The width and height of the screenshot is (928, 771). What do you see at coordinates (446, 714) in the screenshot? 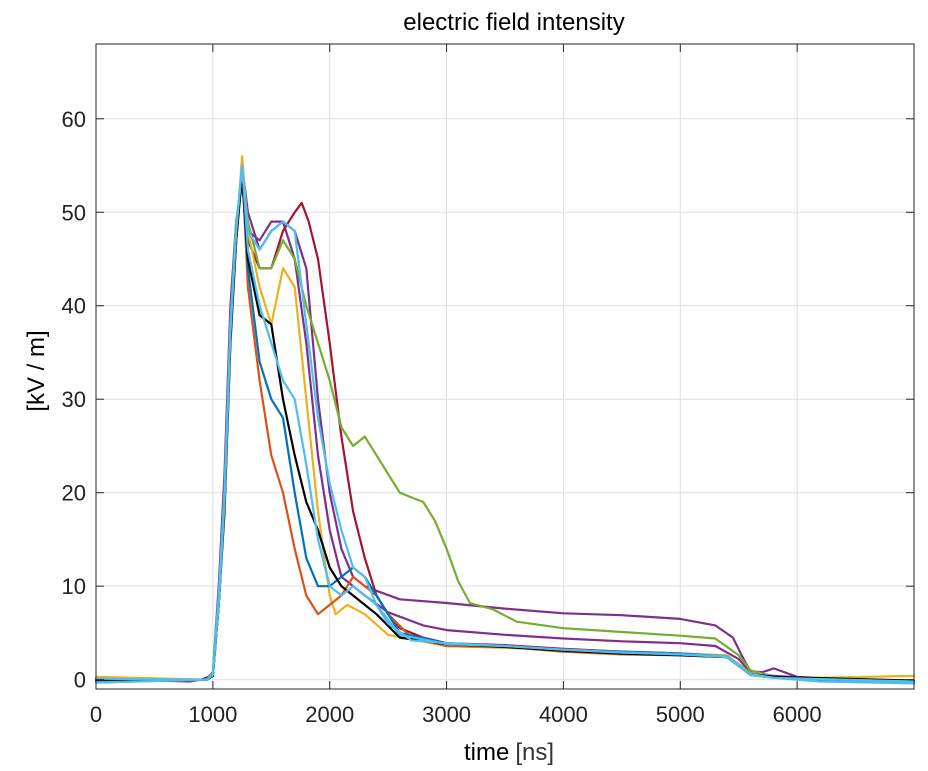
I see `x-tick-label: 3000` at bounding box center [446, 714].